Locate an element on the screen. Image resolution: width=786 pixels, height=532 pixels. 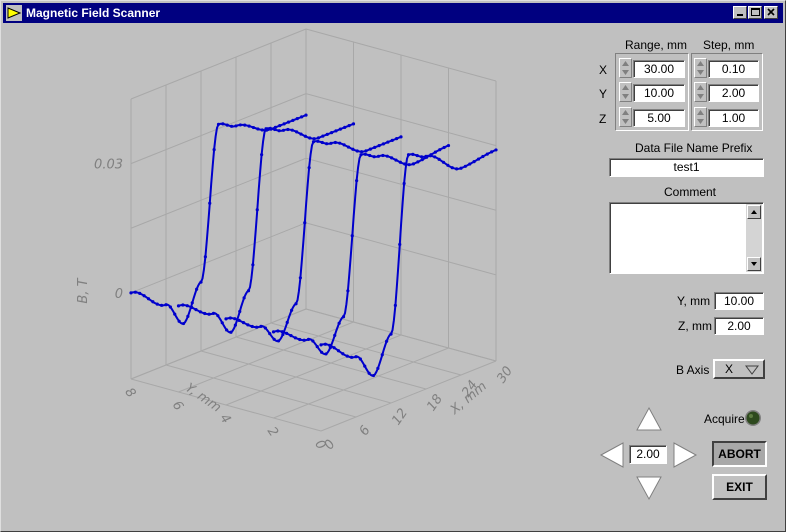
comment-textarea is located at coordinates (686, 238).